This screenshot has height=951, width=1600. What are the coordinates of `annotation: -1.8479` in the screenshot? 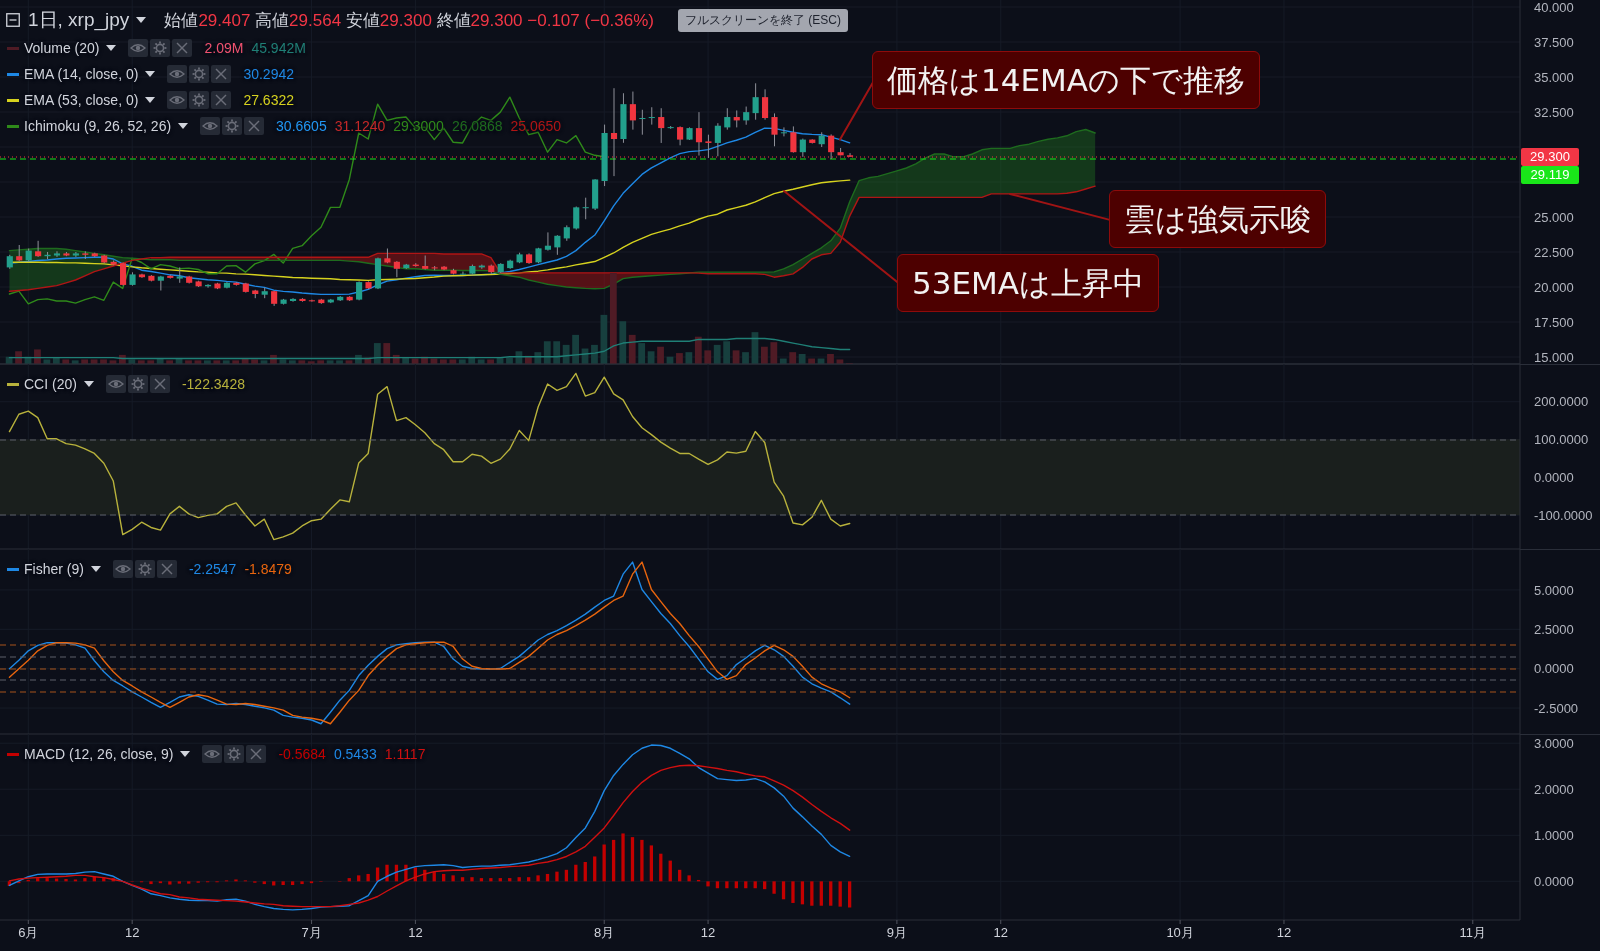 It's located at (268, 569).